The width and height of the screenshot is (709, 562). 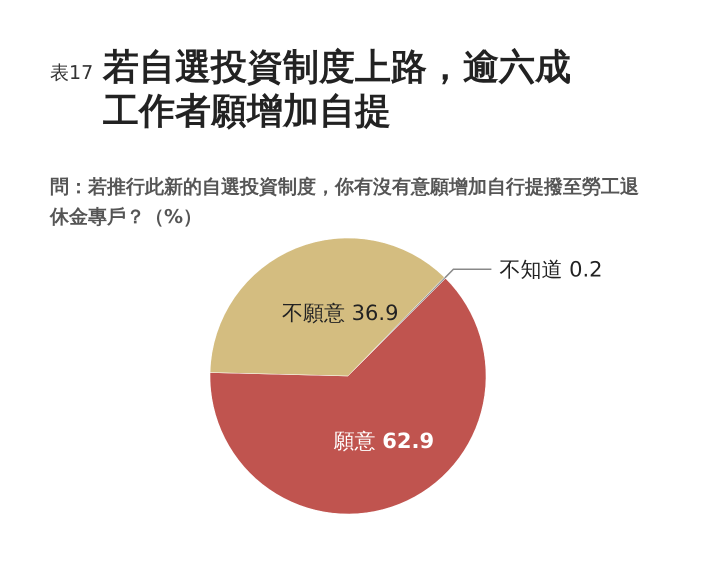 What do you see at coordinates (72, 73) in the screenshot?
I see `text: 表17` at bounding box center [72, 73].